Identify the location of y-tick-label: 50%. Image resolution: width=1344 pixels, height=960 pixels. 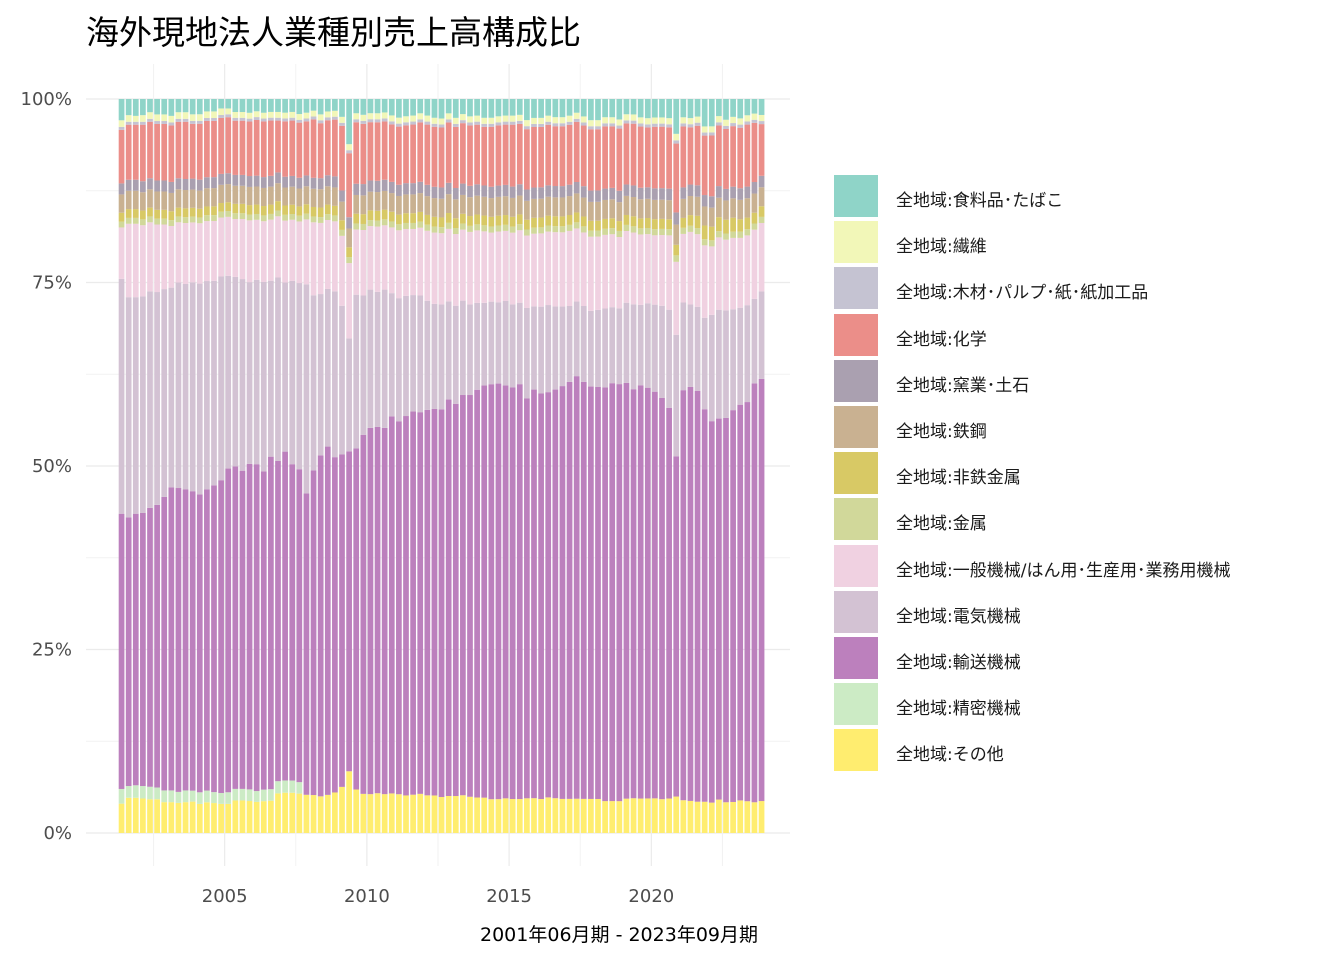
(52, 466).